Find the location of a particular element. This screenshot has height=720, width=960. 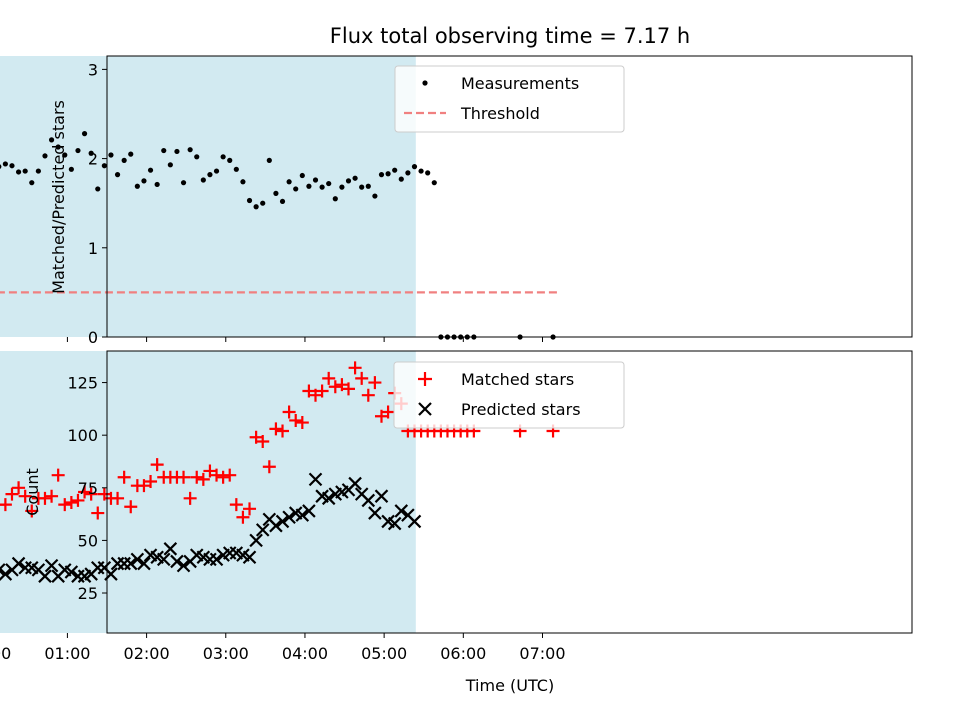

legend-label-measurements: Measurements is located at coordinates (520, 83).